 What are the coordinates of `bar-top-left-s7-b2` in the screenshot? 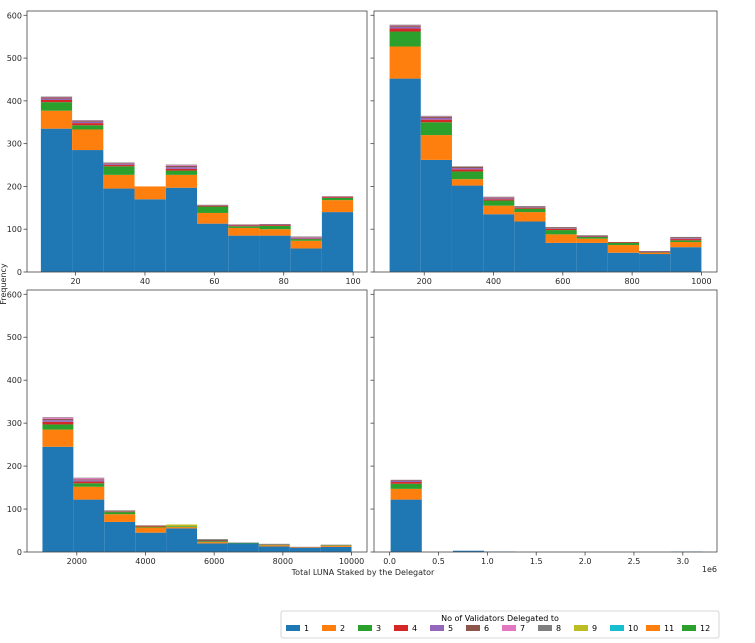 It's located at (119, 163).